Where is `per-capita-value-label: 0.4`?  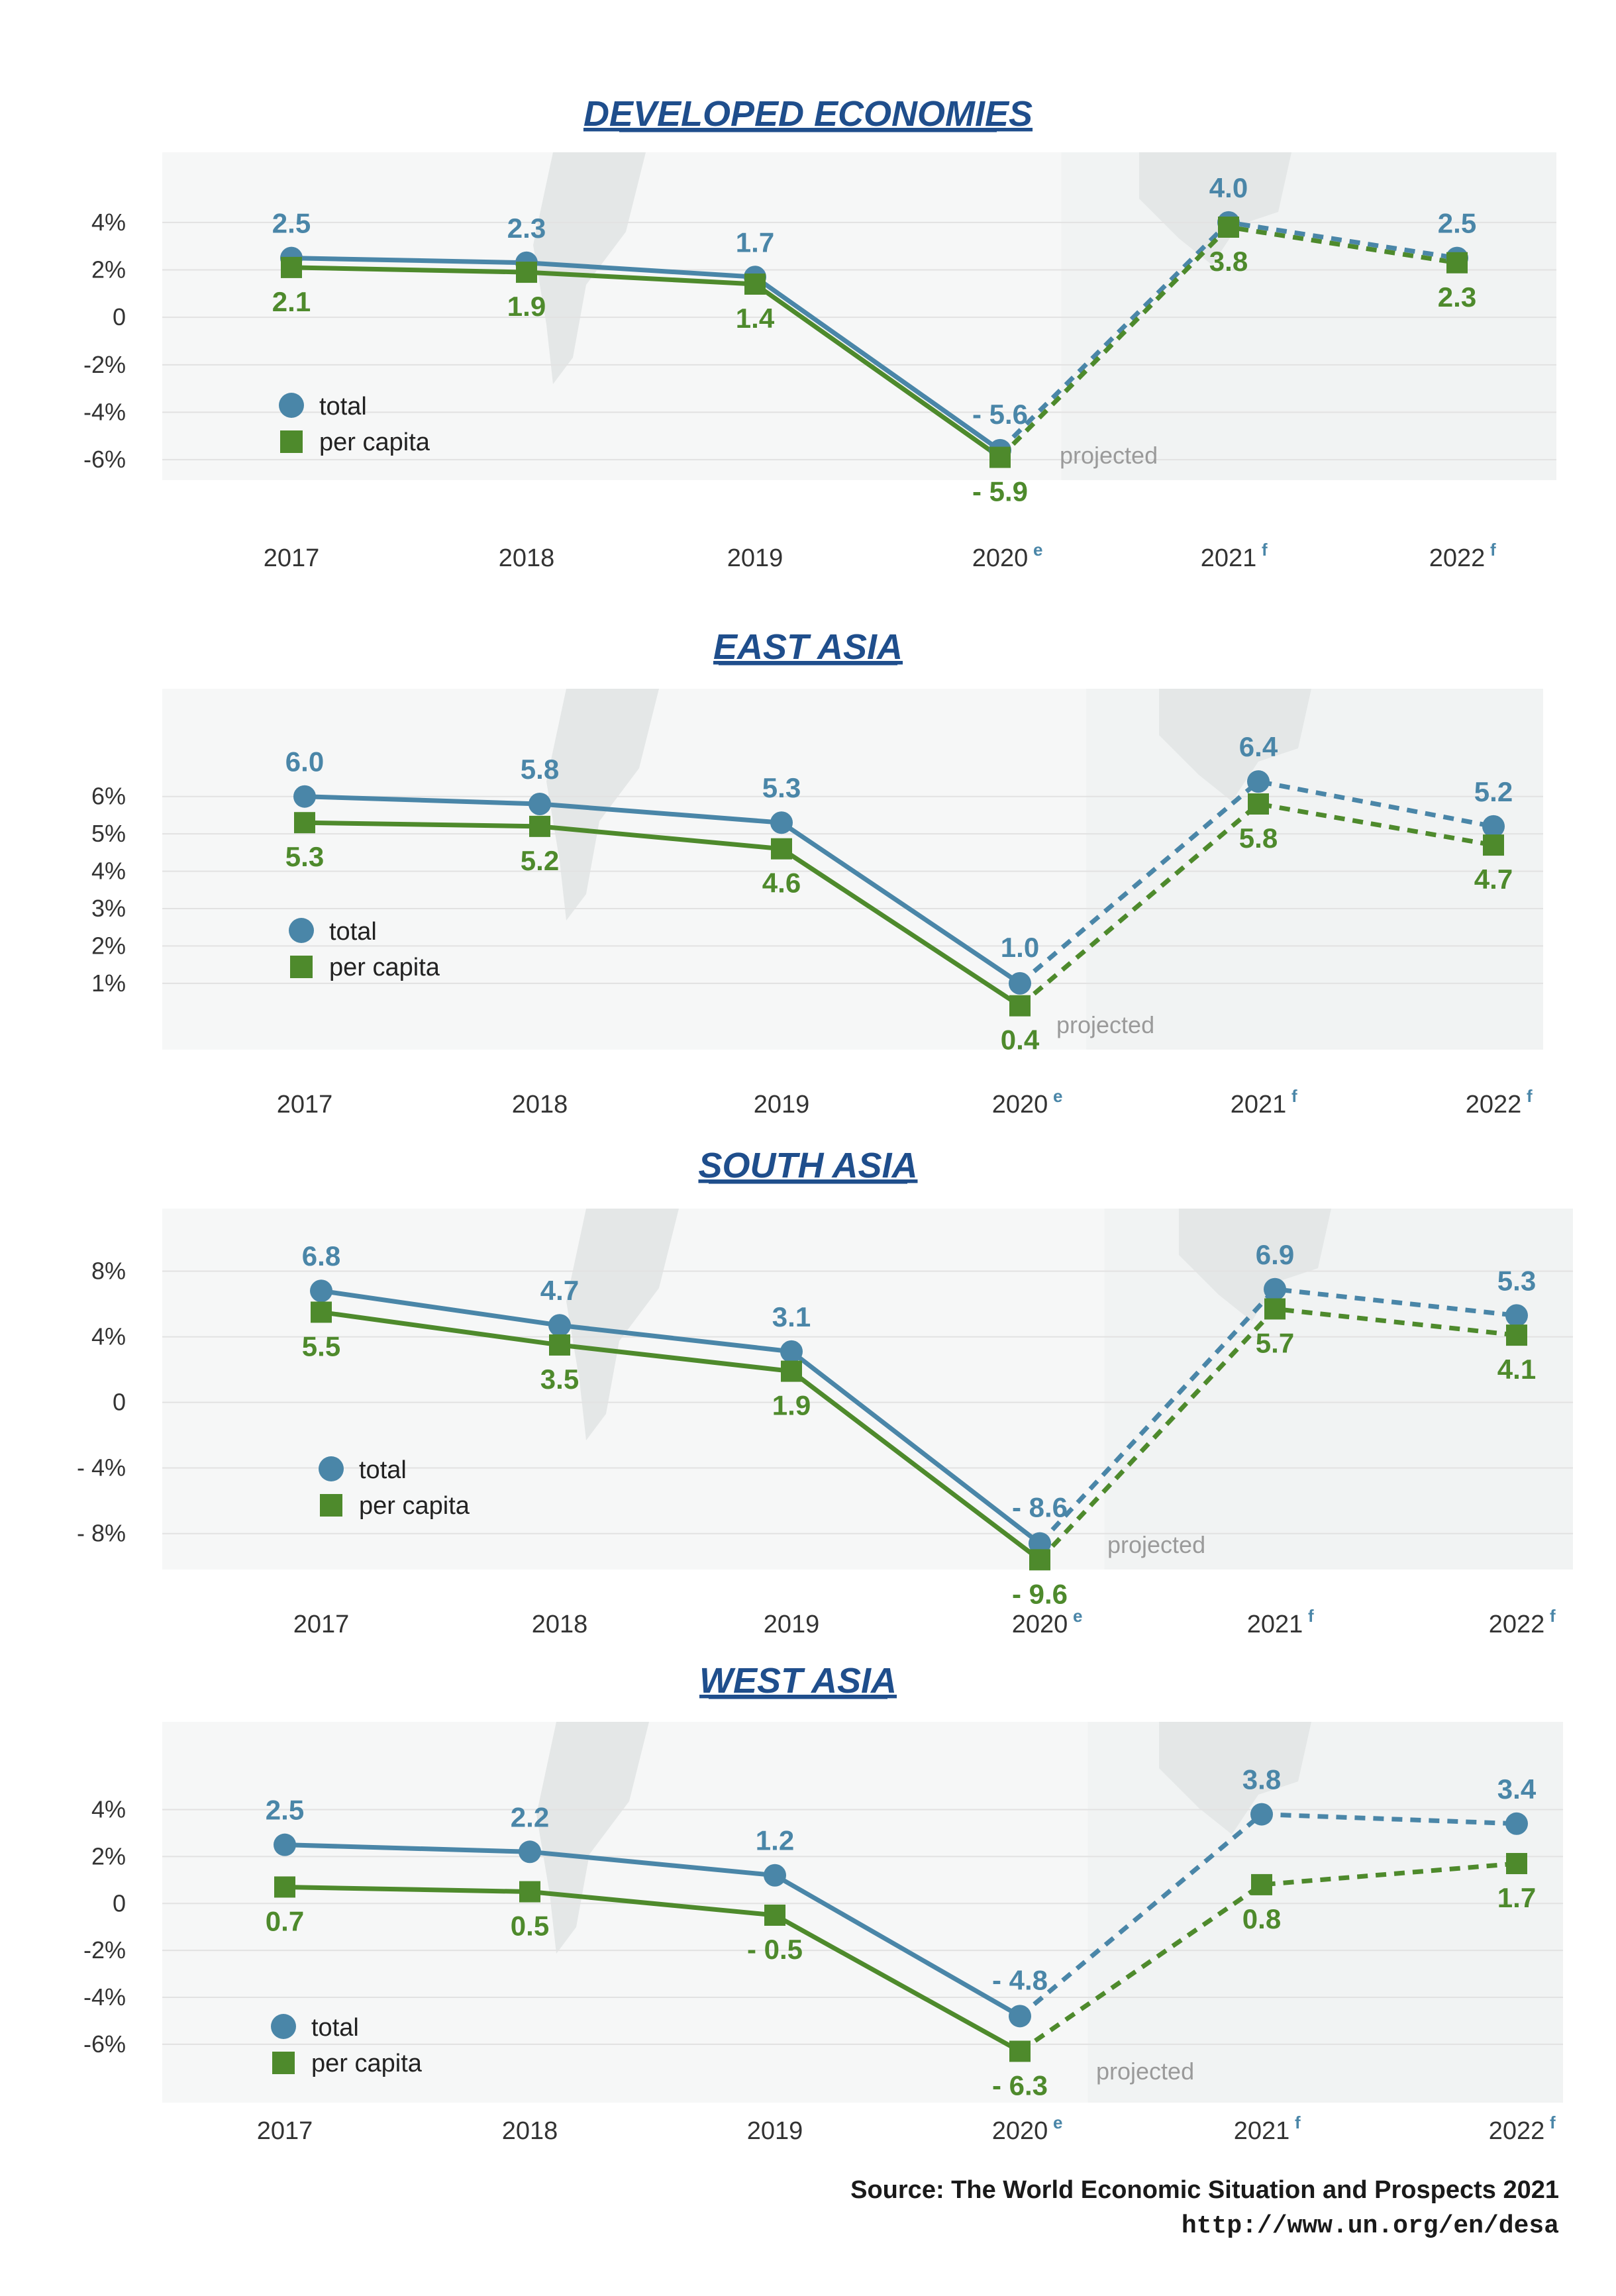
per-capita-value-label: 0.4 is located at coordinates (1020, 1040).